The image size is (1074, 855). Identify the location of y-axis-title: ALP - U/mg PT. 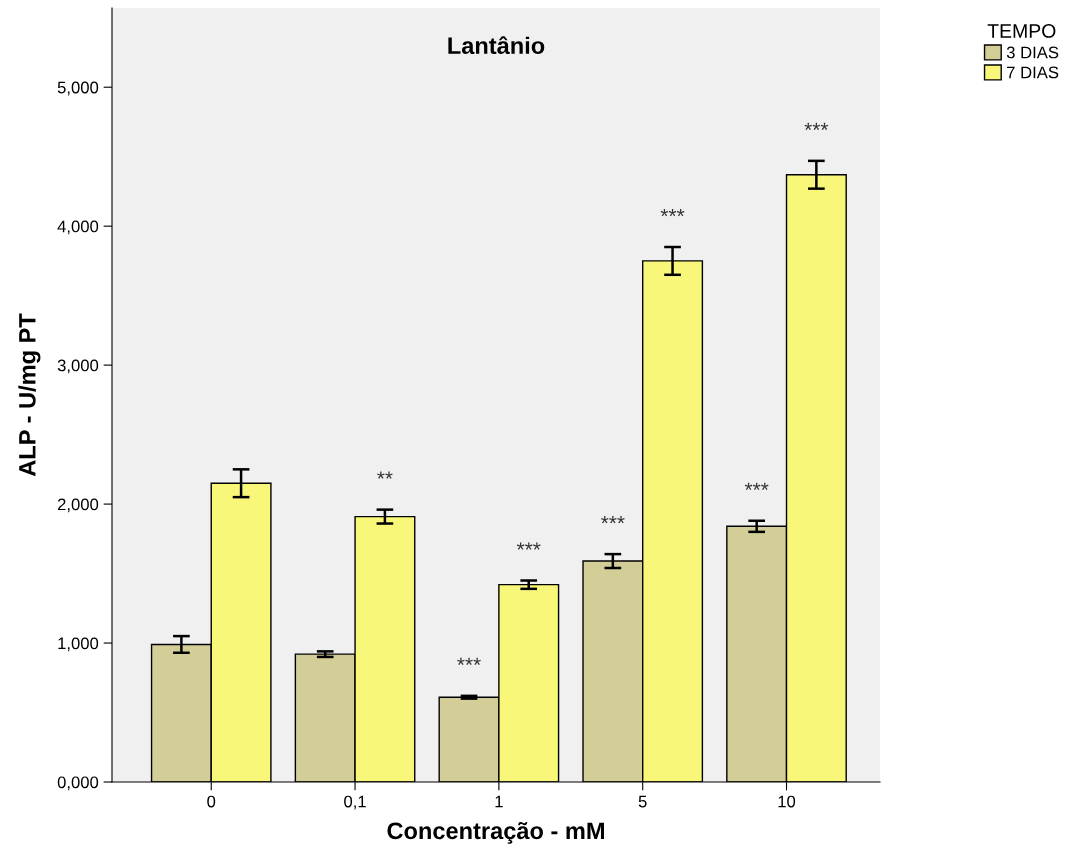
(29, 395).